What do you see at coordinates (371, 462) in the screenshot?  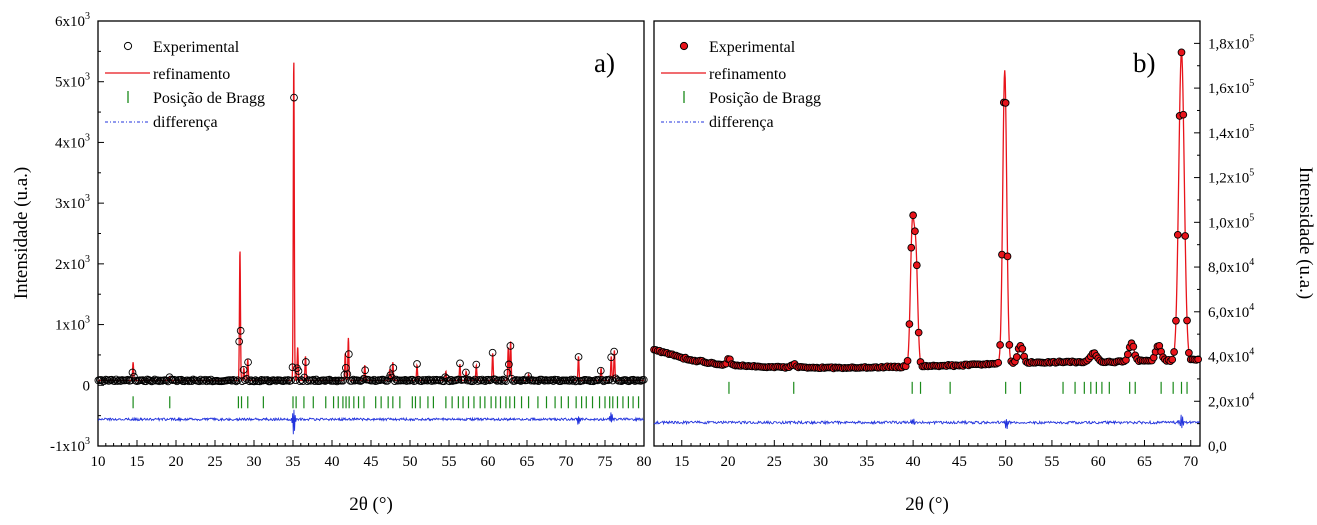 I see `x-tick-label-a: 45` at bounding box center [371, 462].